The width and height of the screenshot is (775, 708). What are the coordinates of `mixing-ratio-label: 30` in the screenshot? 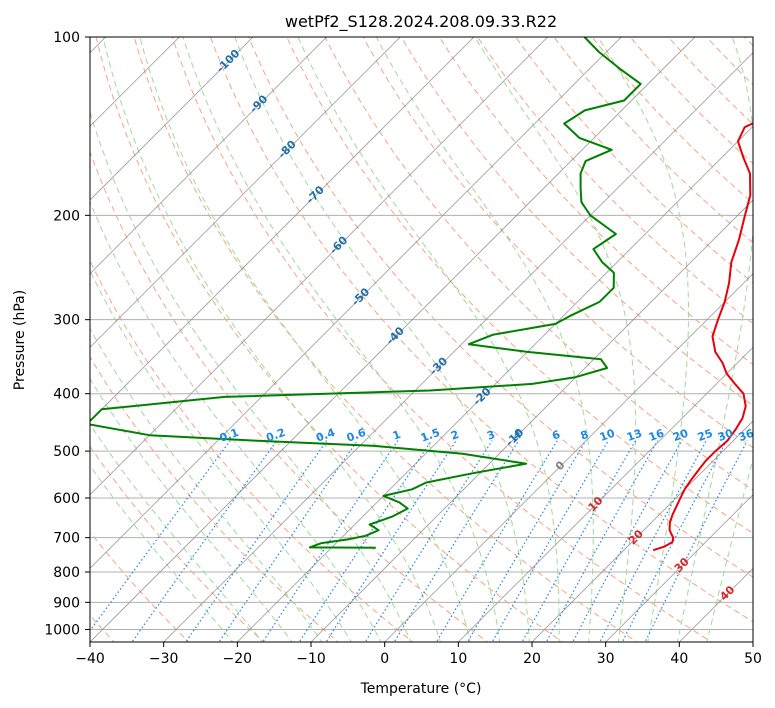 It's located at (725, 435).